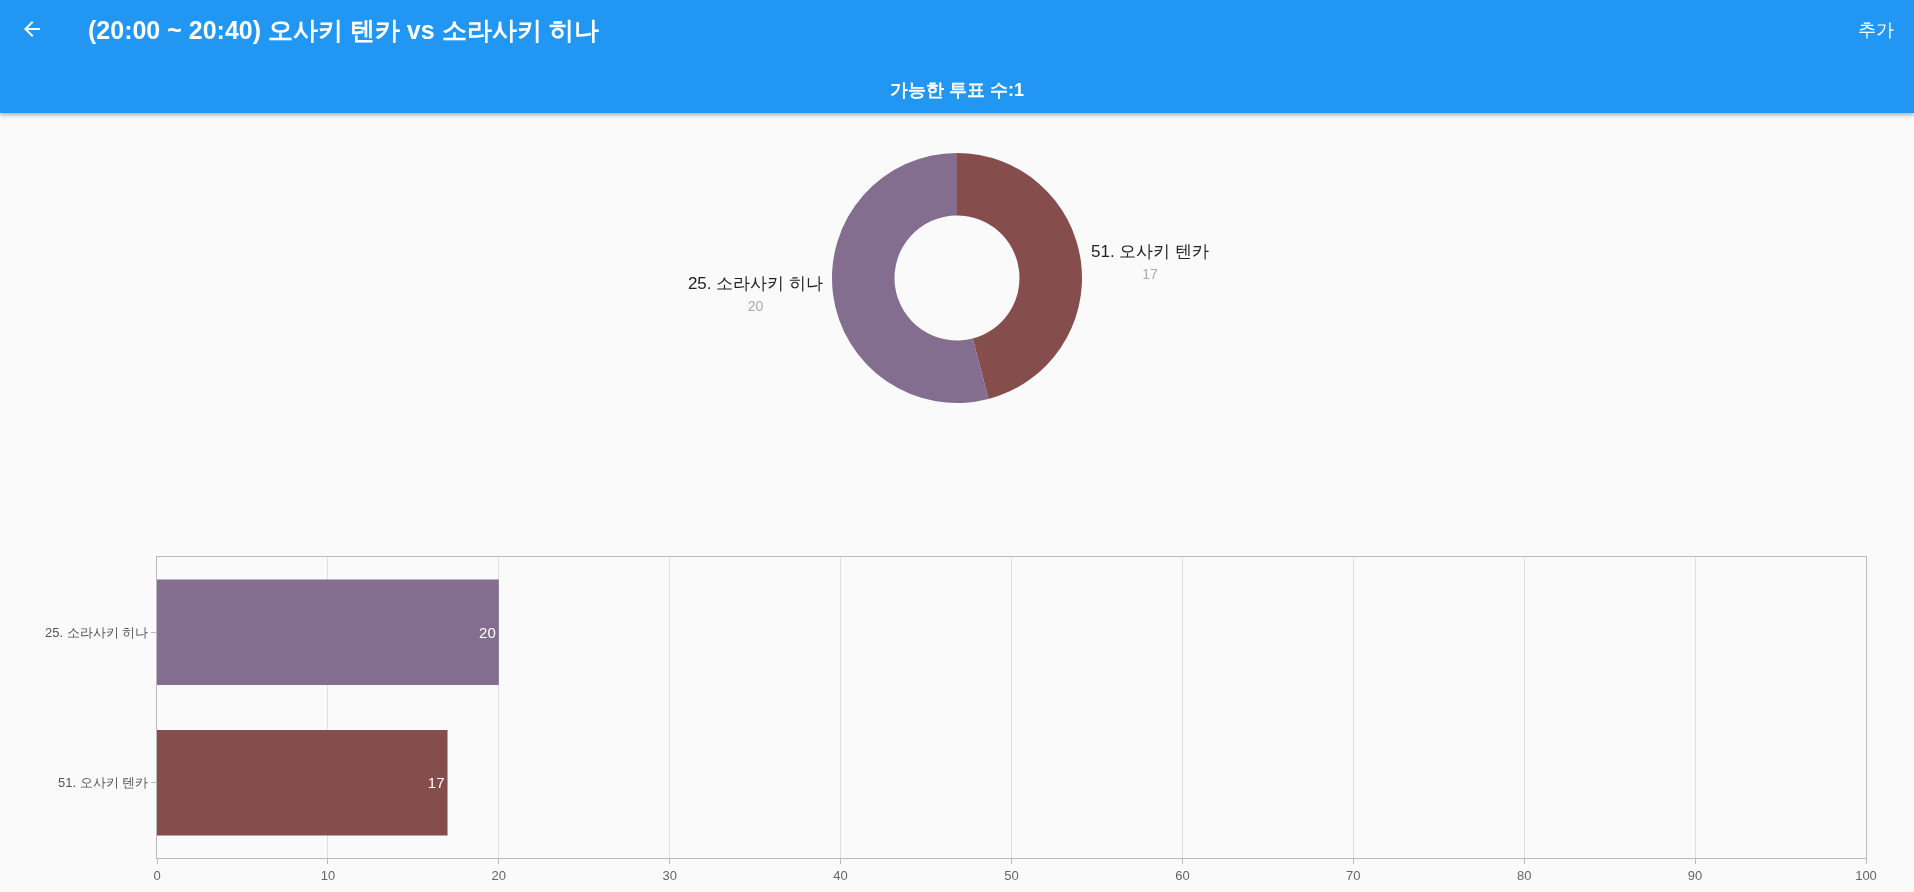 The width and height of the screenshot is (1914, 892). I want to click on text: 추가, so click(1876, 30).